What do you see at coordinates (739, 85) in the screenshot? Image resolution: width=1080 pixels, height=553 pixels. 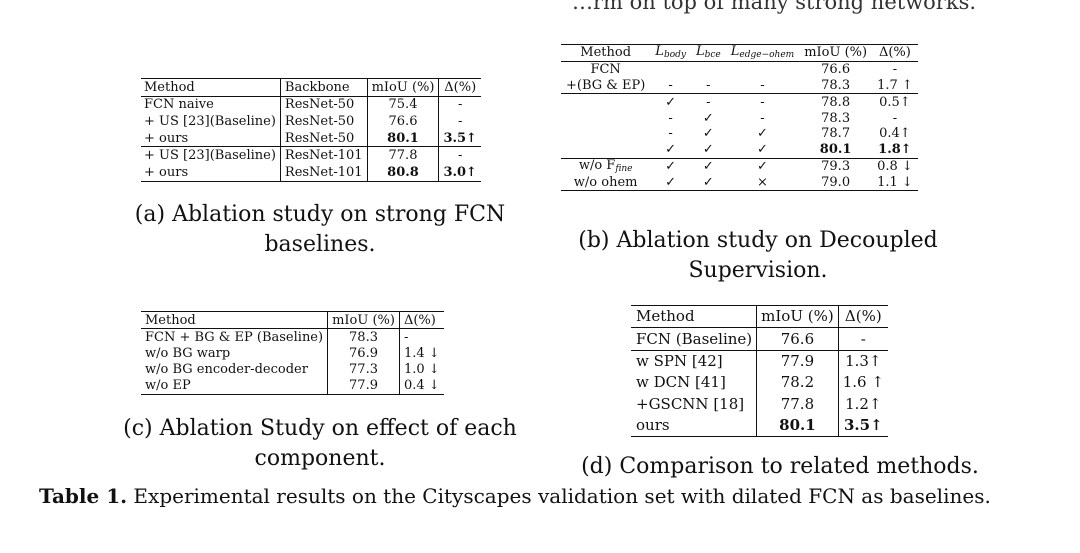 I see `table-row: +(BG & EP) - - - 78.3 1.7 ↑` at bounding box center [739, 85].